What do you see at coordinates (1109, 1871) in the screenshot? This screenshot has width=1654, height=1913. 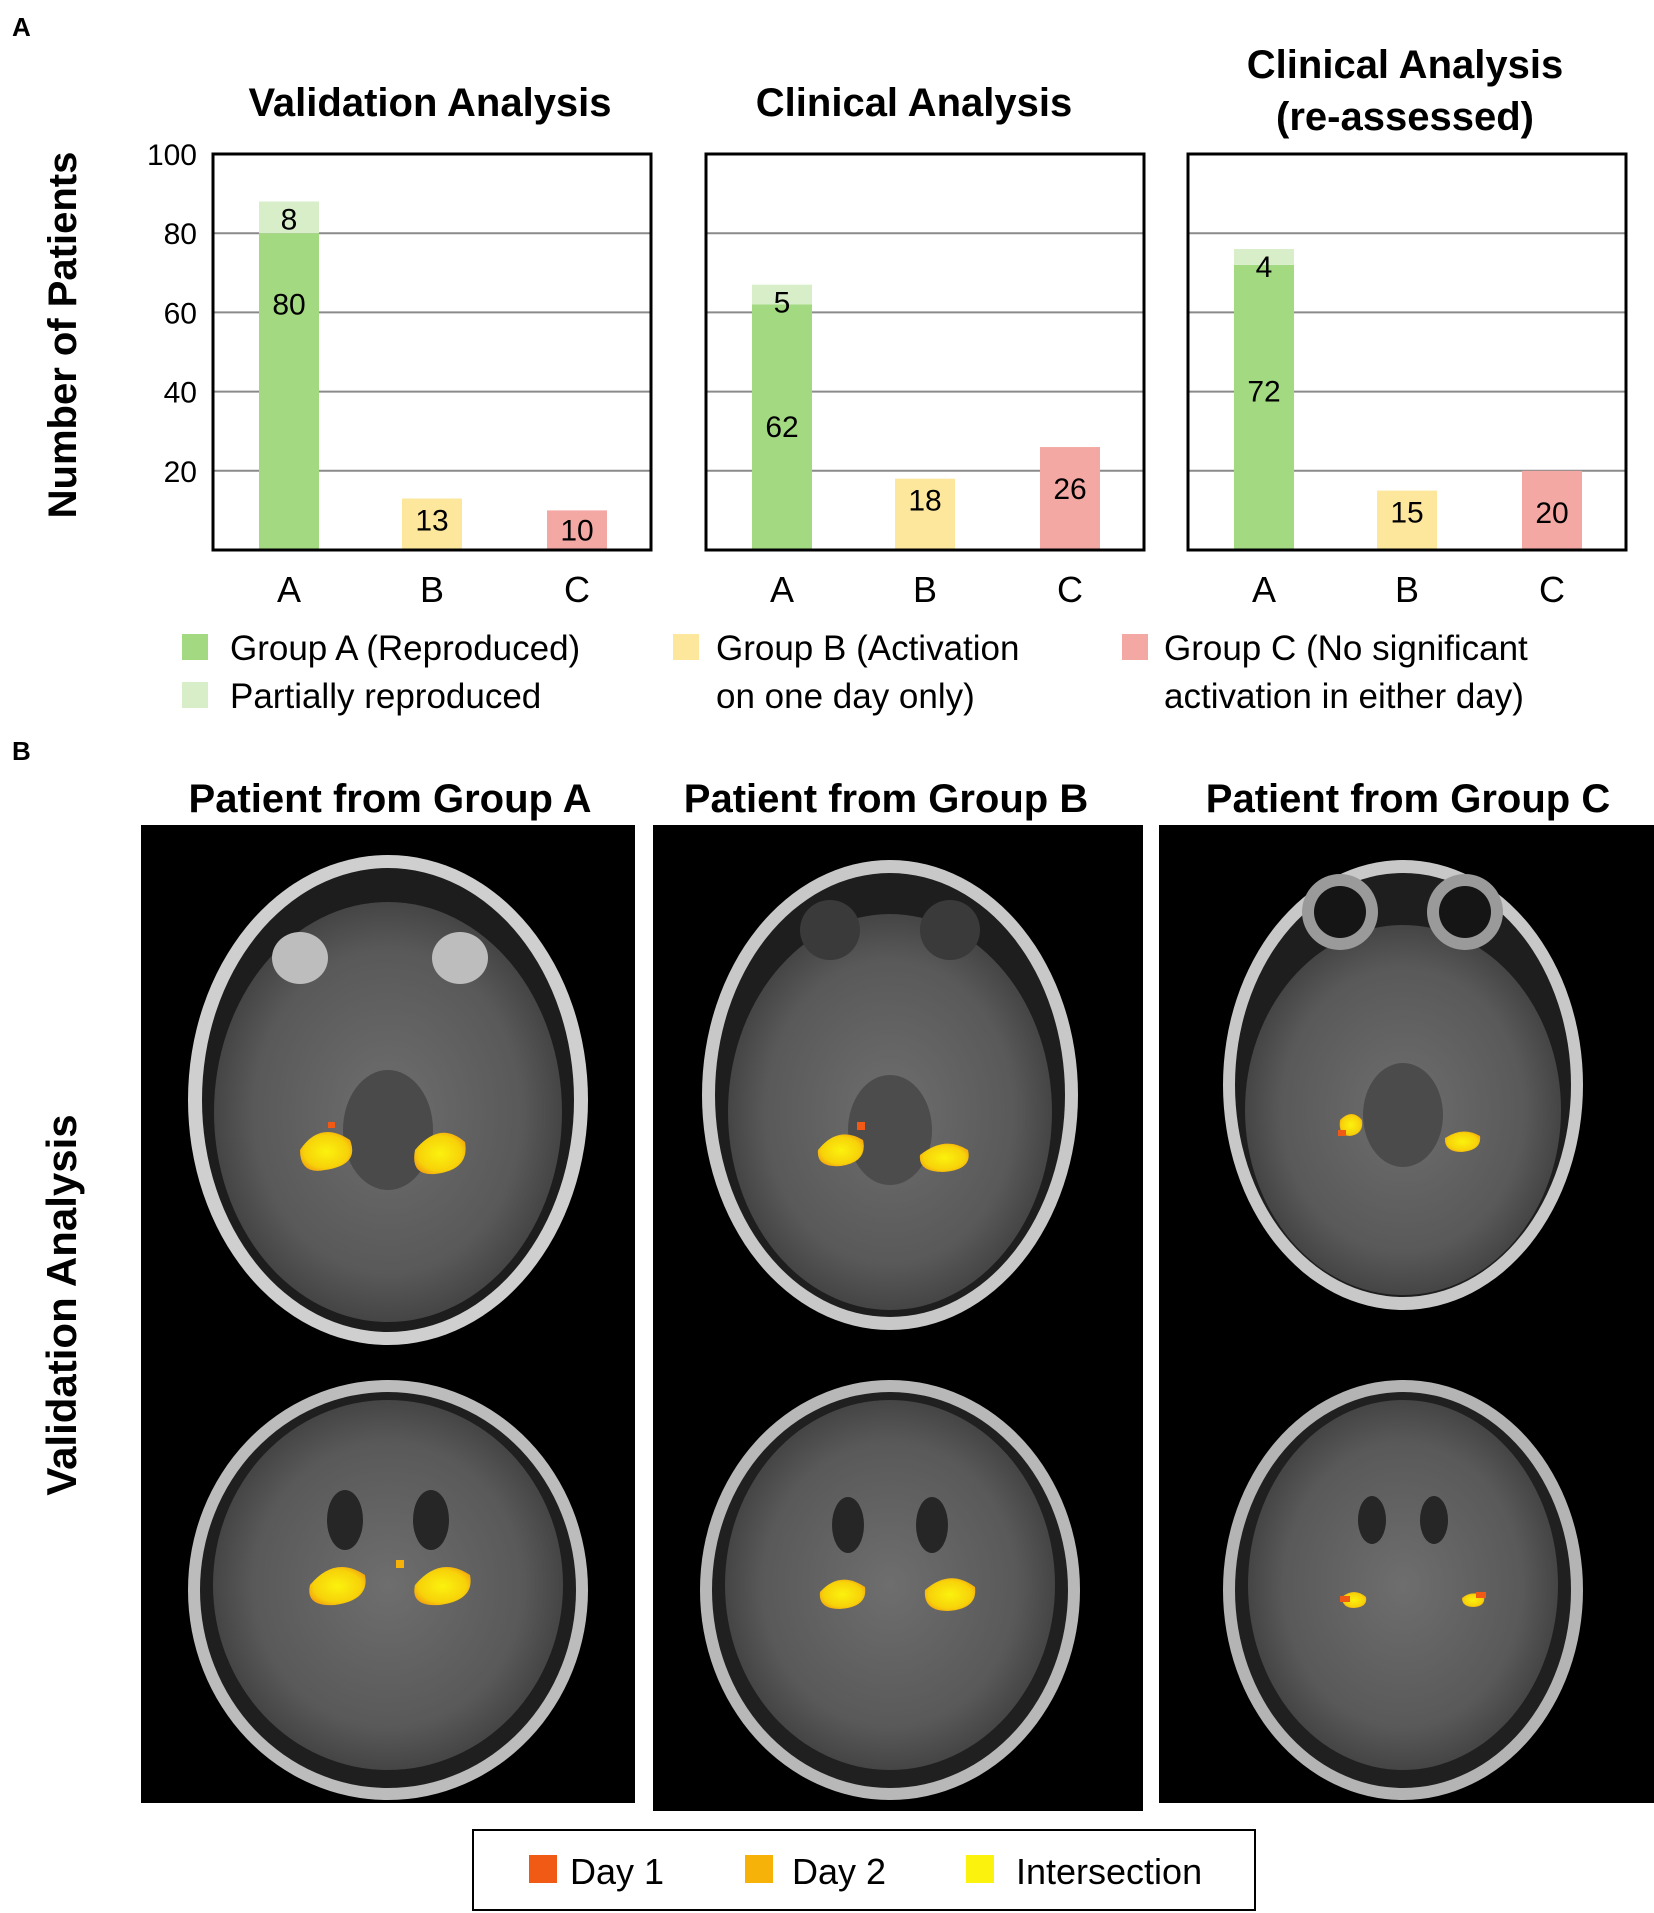 I see `legend-label-intersection: Intersection` at bounding box center [1109, 1871].